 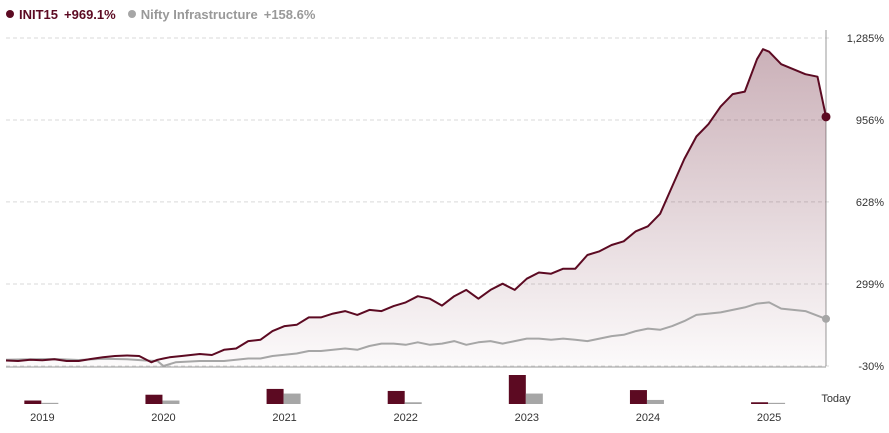 What do you see at coordinates (870, 203) in the screenshot?
I see `y-tick-label: 628%` at bounding box center [870, 203].